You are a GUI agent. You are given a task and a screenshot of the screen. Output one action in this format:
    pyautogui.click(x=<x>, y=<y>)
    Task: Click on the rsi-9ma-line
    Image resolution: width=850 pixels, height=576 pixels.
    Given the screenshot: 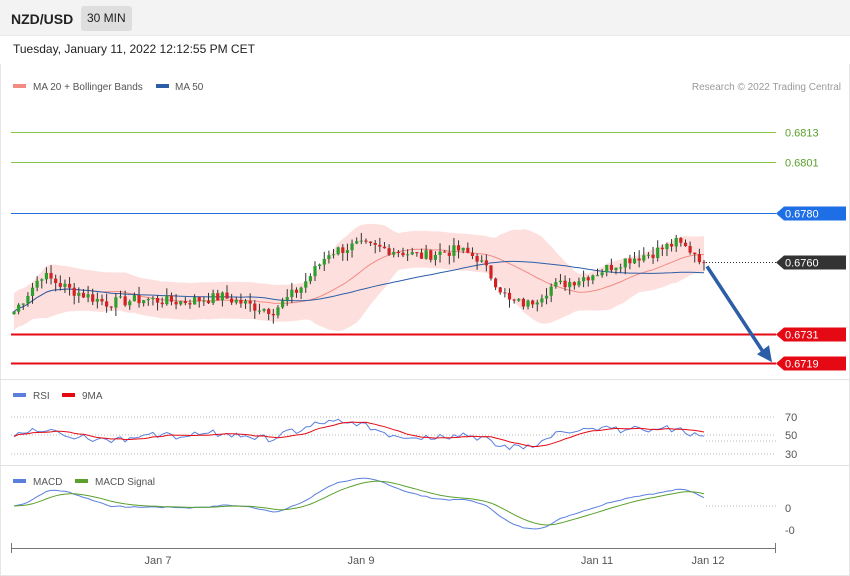 What is the action you would take?
    pyautogui.click(x=359, y=434)
    